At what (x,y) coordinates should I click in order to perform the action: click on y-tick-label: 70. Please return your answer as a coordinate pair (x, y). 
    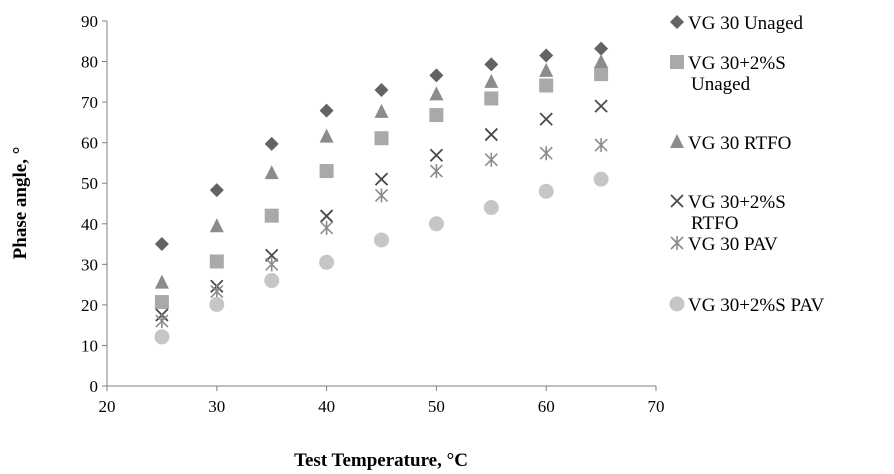
    Looking at the image, I should click on (89, 102).